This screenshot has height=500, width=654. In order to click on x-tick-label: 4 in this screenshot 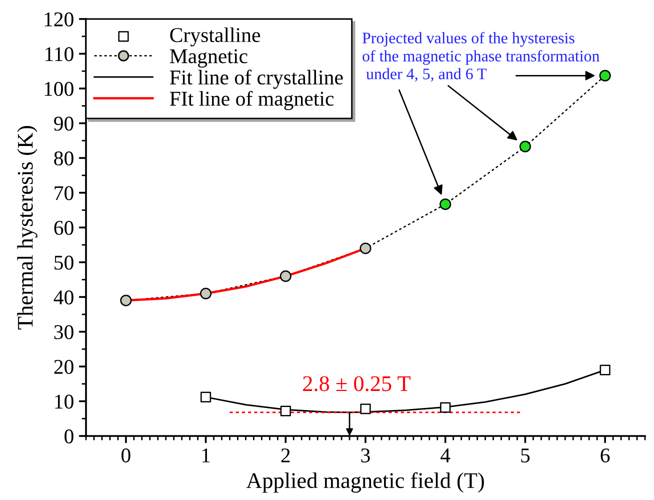, I will do `click(445, 455)`.